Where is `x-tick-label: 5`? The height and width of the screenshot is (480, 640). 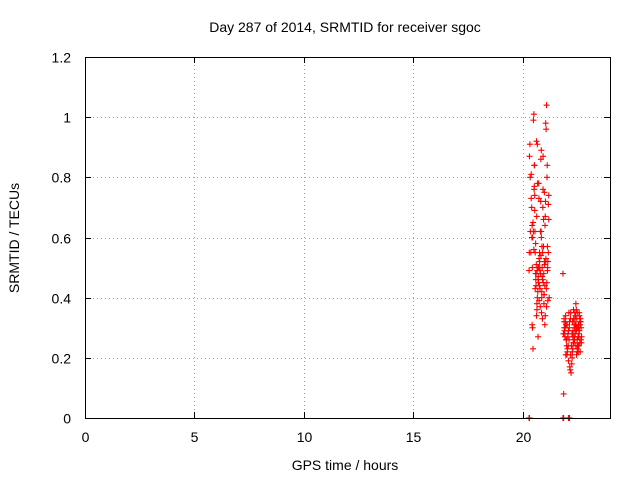
x-tick-label: 5 is located at coordinates (195, 437).